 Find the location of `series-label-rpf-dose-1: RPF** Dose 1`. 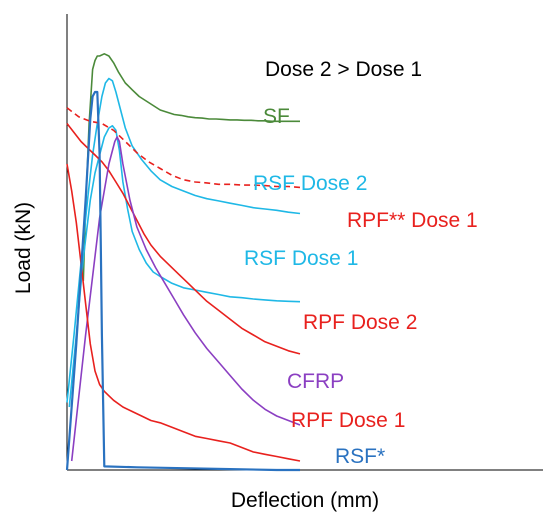

series-label-rpf-dose-1: RPF** Dose 1 is located at coordinates (412, 220).